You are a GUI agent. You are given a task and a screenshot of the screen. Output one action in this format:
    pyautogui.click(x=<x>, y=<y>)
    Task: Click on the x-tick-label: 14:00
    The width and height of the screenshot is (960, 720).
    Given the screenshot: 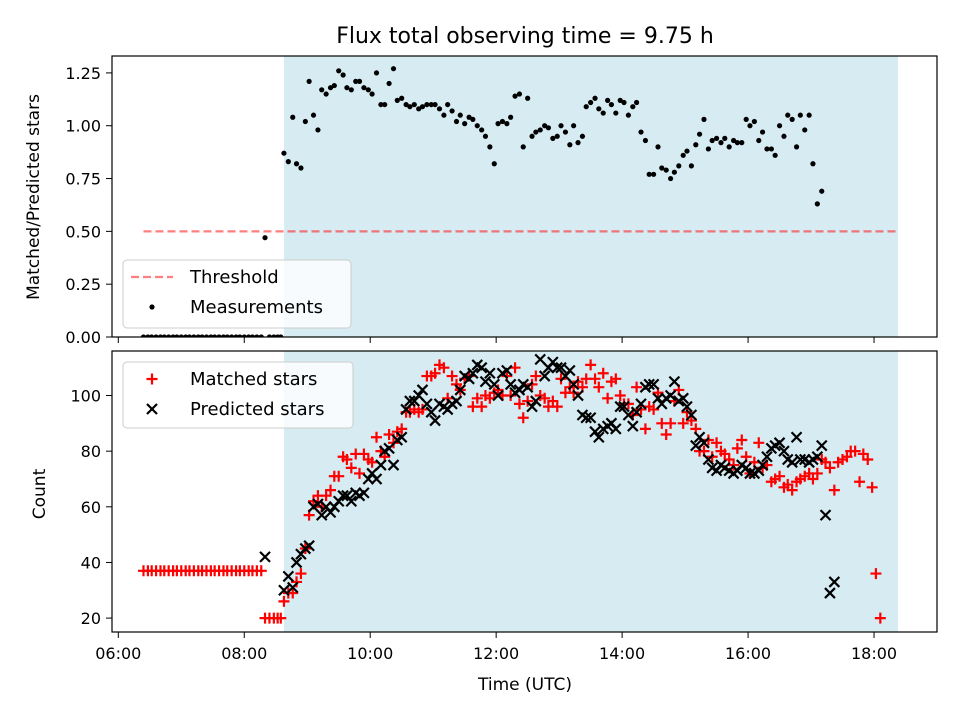 What is the action you would take?
    pyautogui.click(x=622, y=653)
    